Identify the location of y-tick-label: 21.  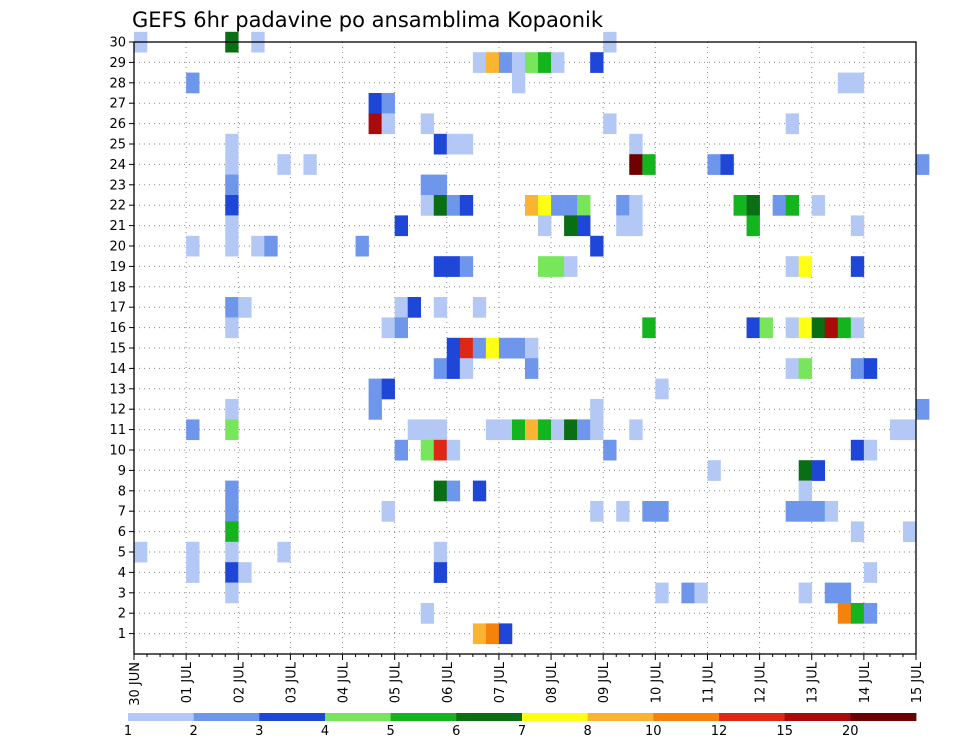
(117, 226).